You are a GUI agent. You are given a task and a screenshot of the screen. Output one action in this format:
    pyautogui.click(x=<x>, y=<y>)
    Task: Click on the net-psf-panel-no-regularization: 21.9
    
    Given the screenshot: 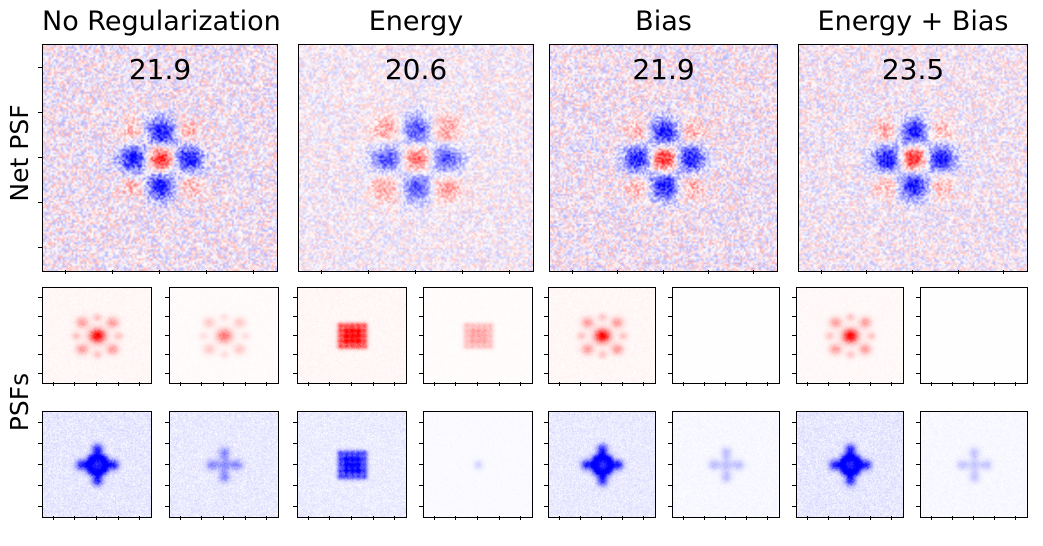 What is the action you would take?
    pyautogui.click(x=158, y=159)
    